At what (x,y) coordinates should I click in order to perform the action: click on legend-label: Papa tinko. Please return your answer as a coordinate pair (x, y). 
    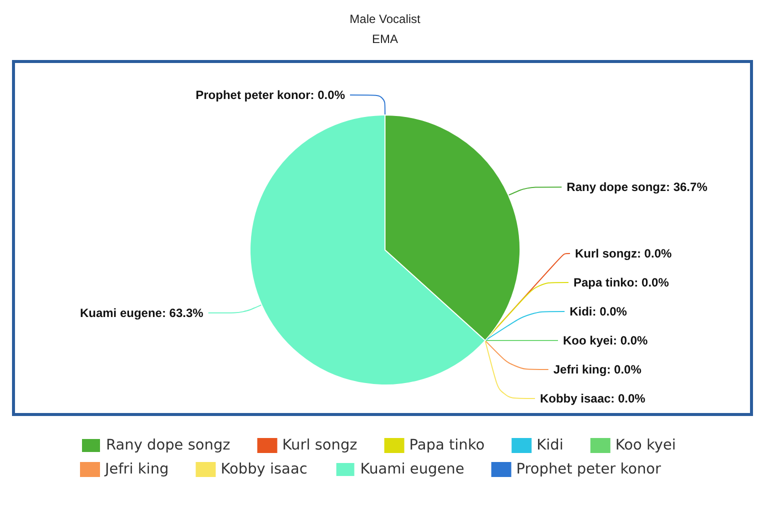
    Looking at the image, I should click on (447, 446).